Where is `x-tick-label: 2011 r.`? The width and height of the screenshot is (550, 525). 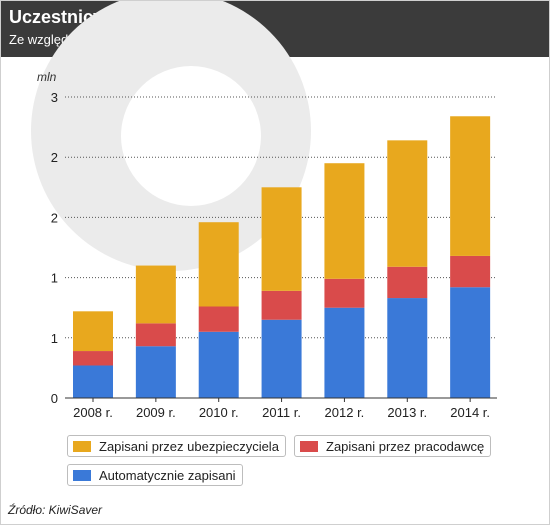
x-tick-label: 2011 r. is located at coordinates (281, 412).